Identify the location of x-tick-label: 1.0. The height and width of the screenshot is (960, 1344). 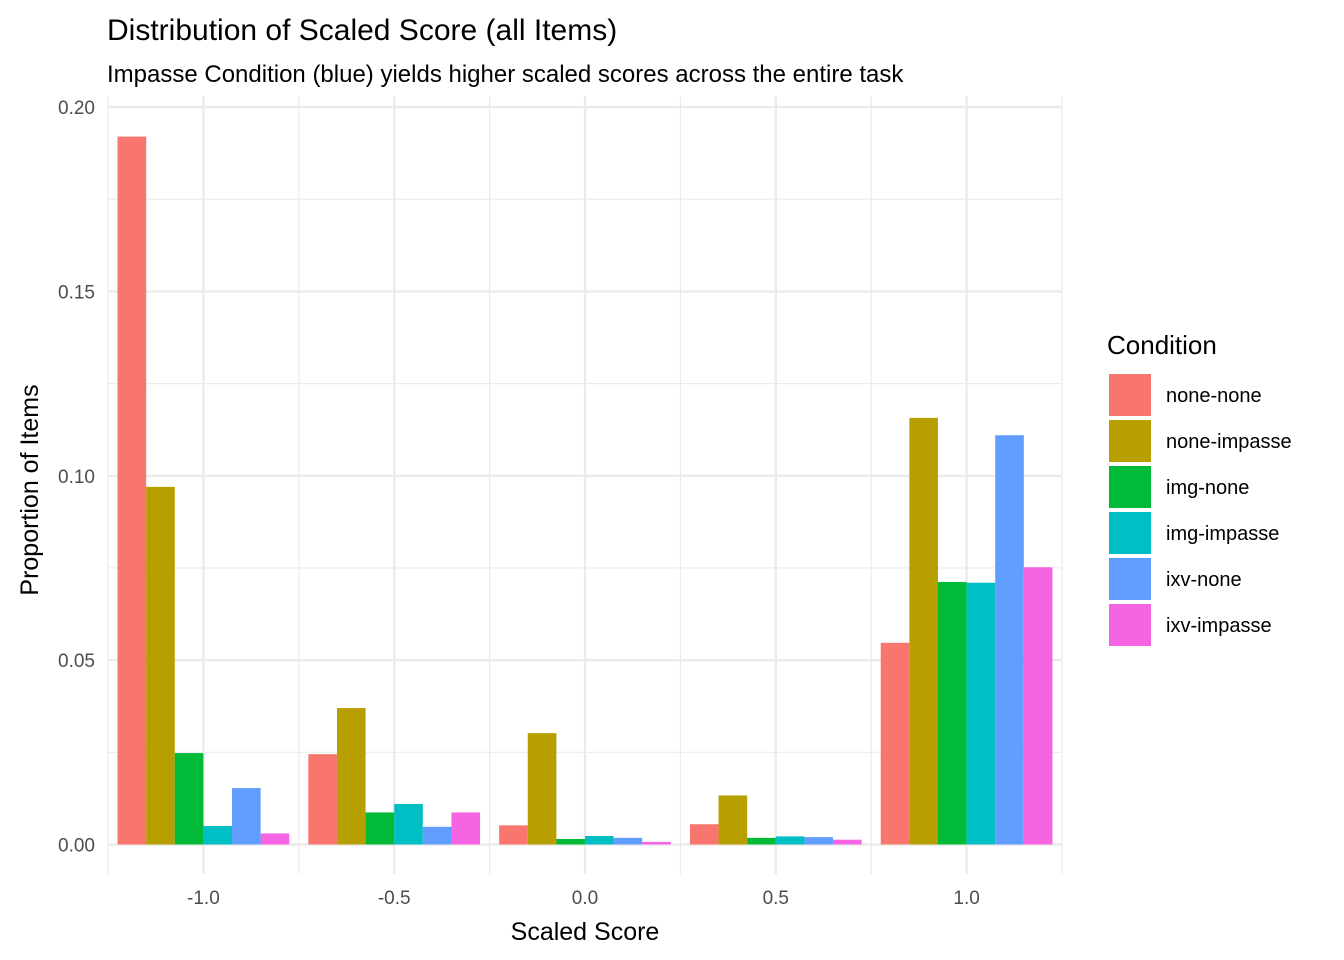
(966, 898).